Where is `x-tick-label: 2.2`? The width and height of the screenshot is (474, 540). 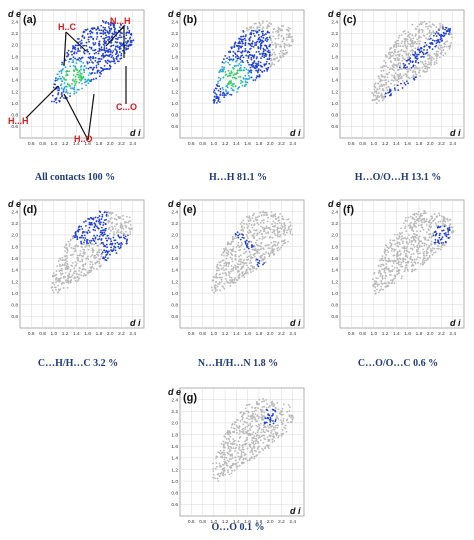
x-tick-label: 2.2 is located at coordinates (441, 333).